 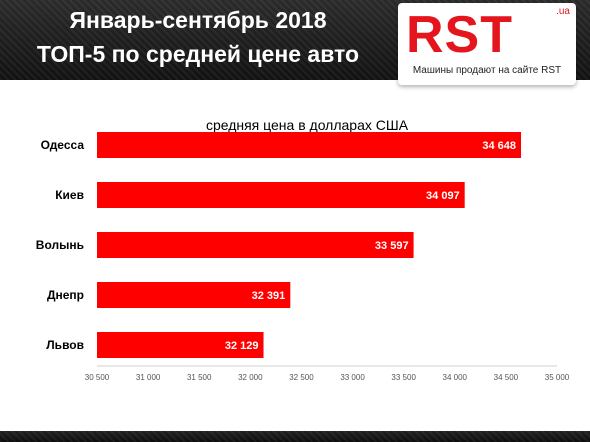 I want to click on logo-domain: .ua, so click(x=563, y=11).